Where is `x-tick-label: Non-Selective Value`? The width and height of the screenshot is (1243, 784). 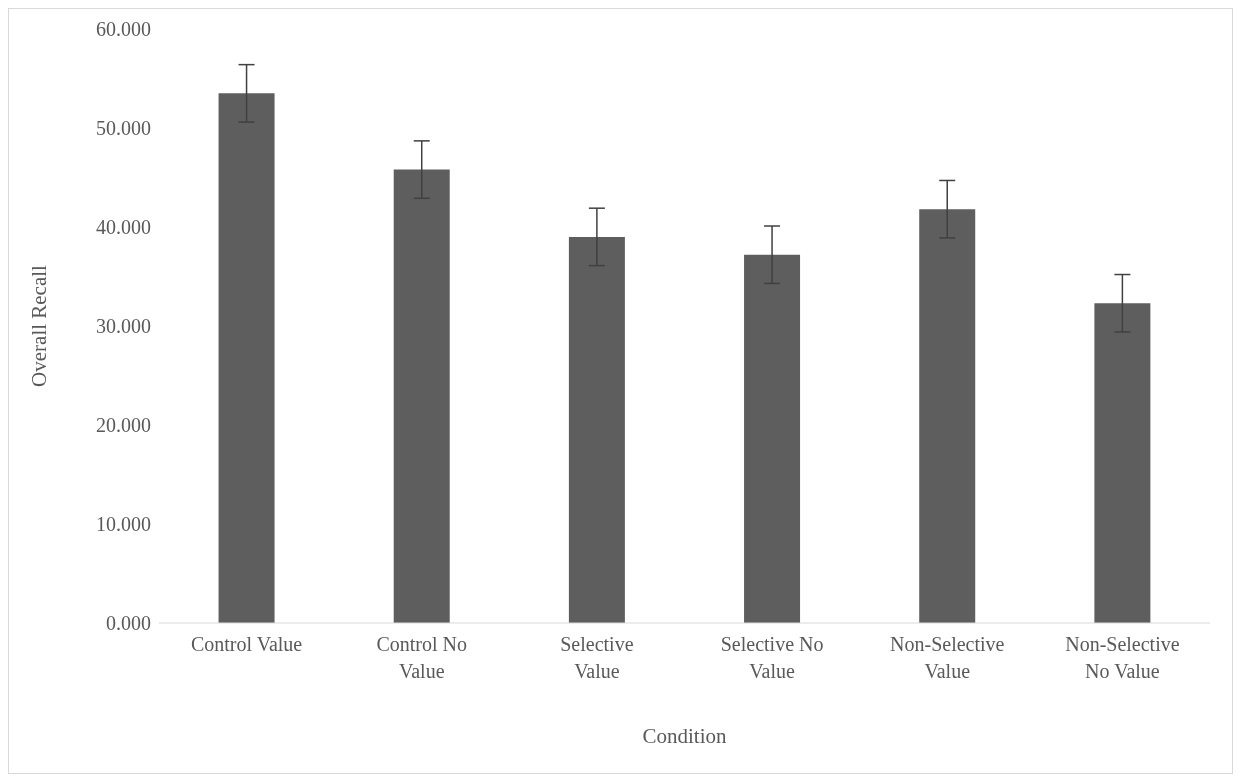
x-tick-label: Non-Selective Value is located at coordinates (947, 657).